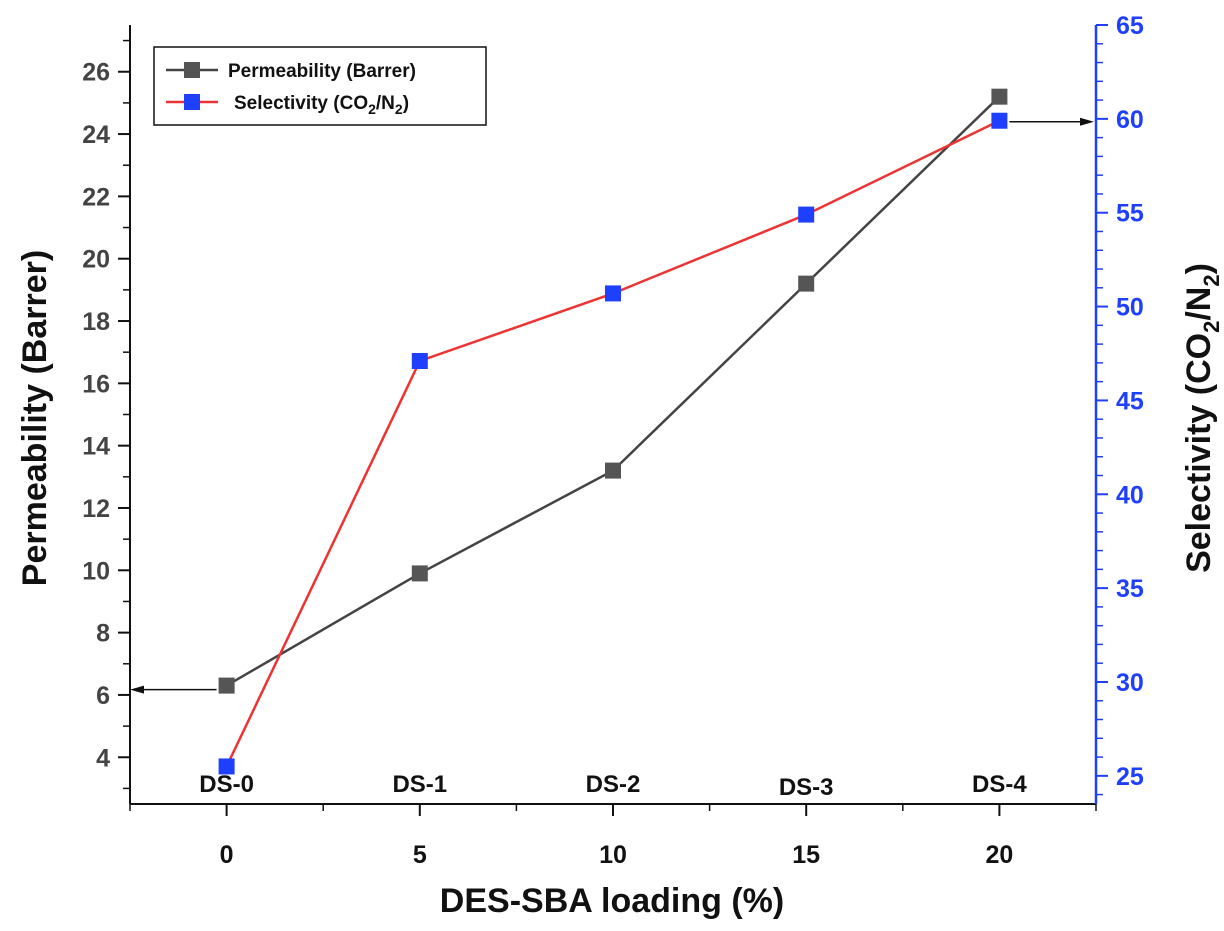  Describe the element at coordinates (1130, 683) in the screenshot. I see `right-tick-label: 30` at that location.